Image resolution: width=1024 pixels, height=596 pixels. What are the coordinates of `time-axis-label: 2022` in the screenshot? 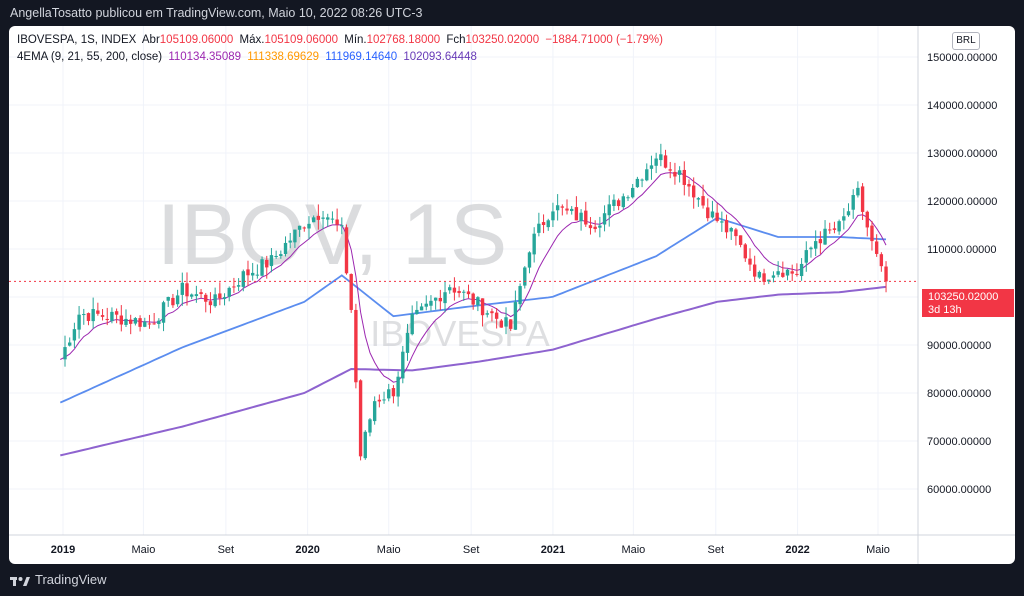 It's located at (797, 550).